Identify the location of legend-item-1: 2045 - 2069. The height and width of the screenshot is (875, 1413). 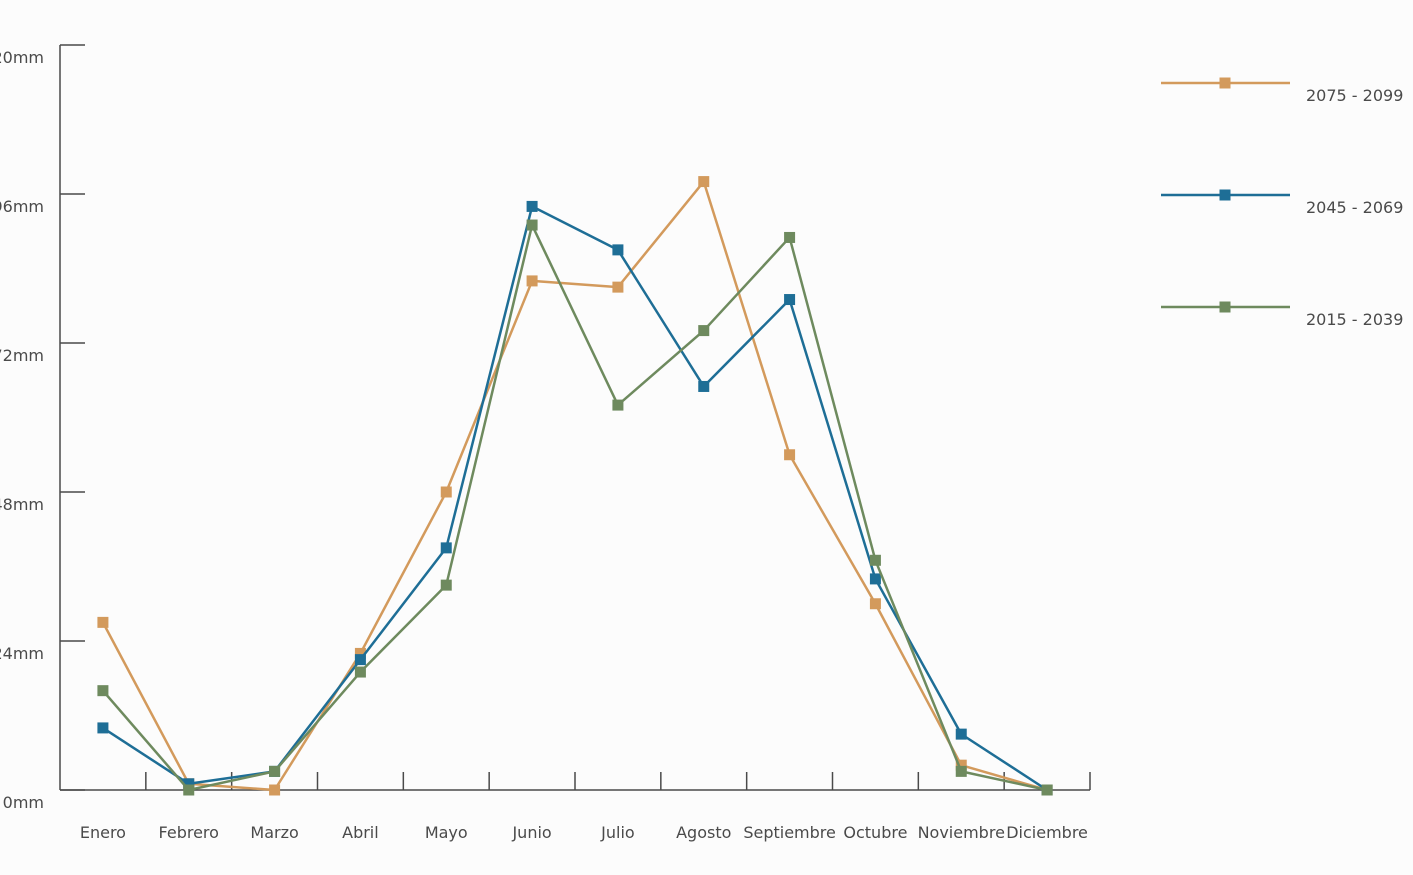
(1282, 203).